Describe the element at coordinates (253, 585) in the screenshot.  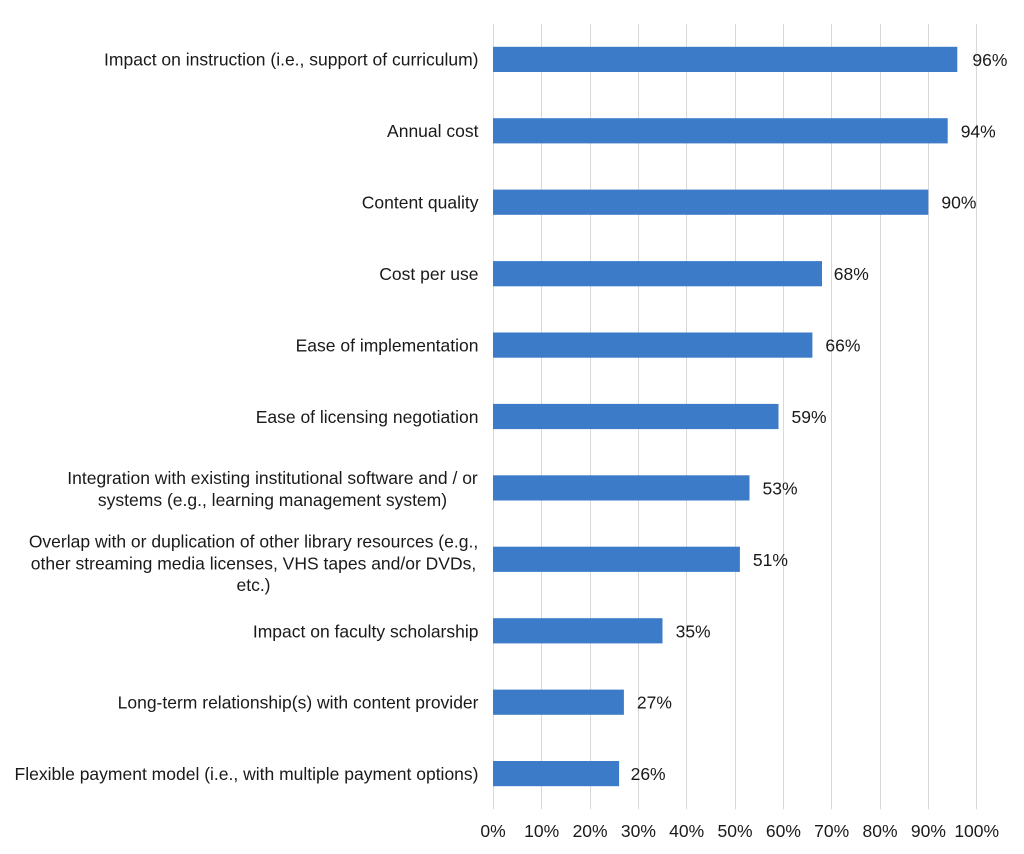
I see `svg-text: etc.)` at that location.